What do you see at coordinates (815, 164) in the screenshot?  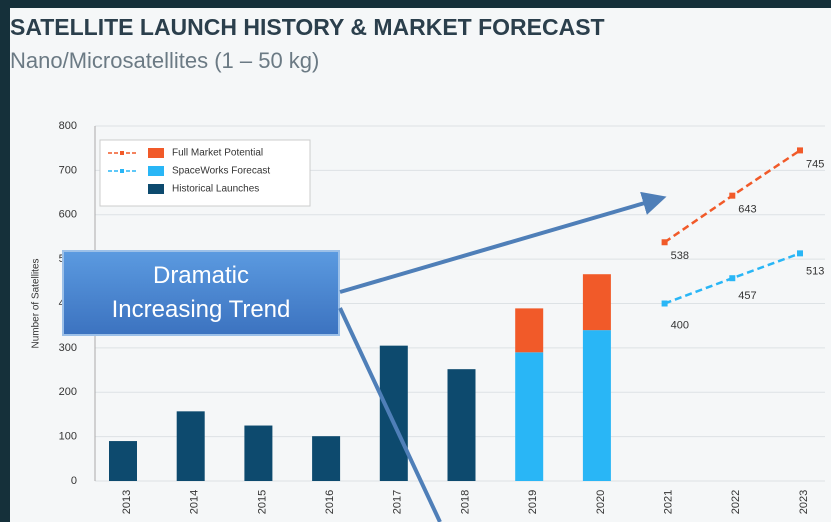 I see `data-label: 745` at bounding box center [815, 164].